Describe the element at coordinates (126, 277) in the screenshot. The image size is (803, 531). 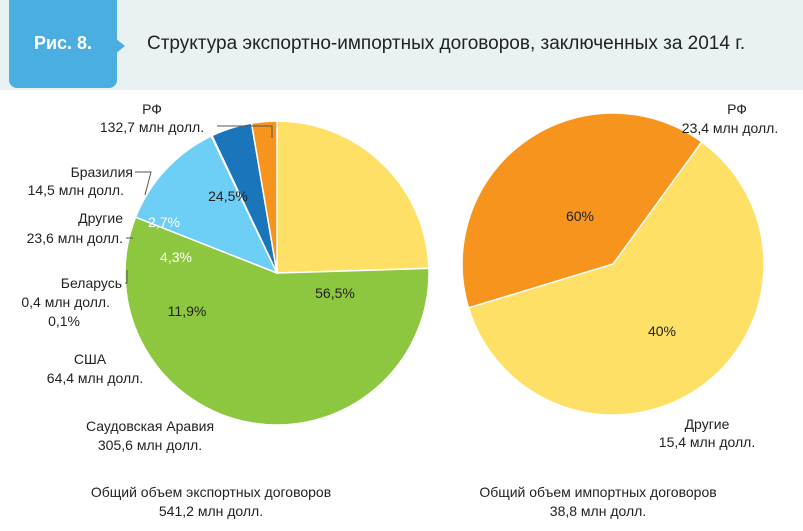
I see `leader-belarus` at that location.